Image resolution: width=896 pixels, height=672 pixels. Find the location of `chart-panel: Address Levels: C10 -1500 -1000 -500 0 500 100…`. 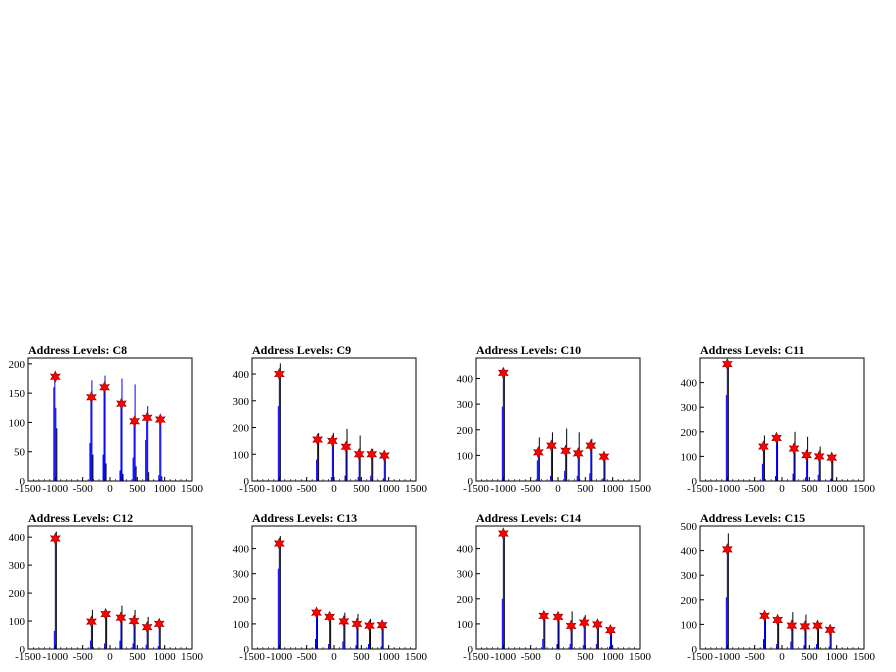

chart-panel: Address Levels: C10 -1500 -1000 -500 0 500 100… is located at coordinates (554, 419).